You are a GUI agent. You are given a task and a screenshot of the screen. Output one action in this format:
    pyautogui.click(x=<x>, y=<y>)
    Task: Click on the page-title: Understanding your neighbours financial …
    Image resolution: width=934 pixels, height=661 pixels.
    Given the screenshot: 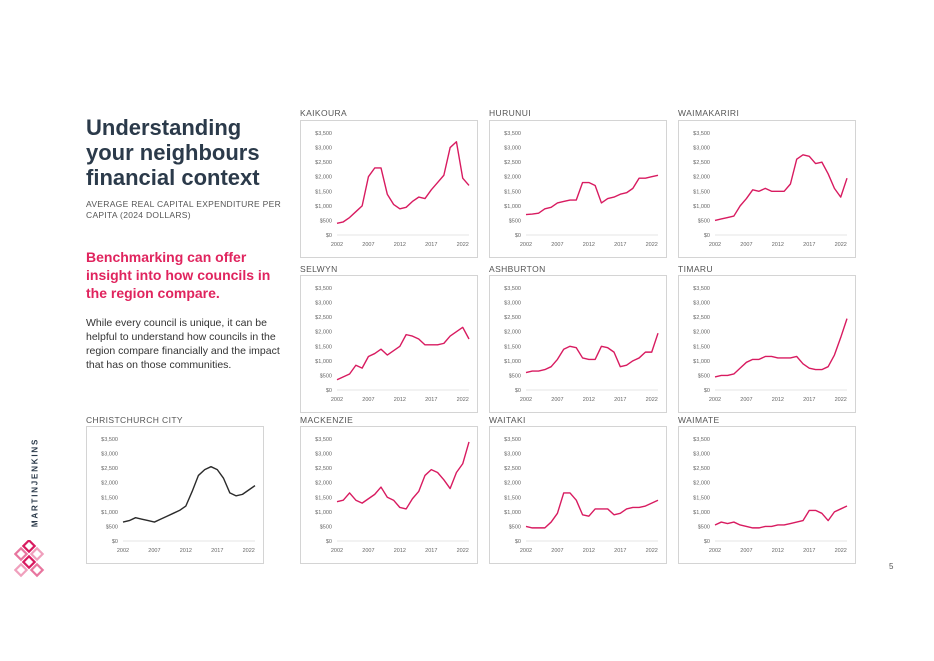 What is the action you would take?
    pyautogui.click(x=173, y=152)
    